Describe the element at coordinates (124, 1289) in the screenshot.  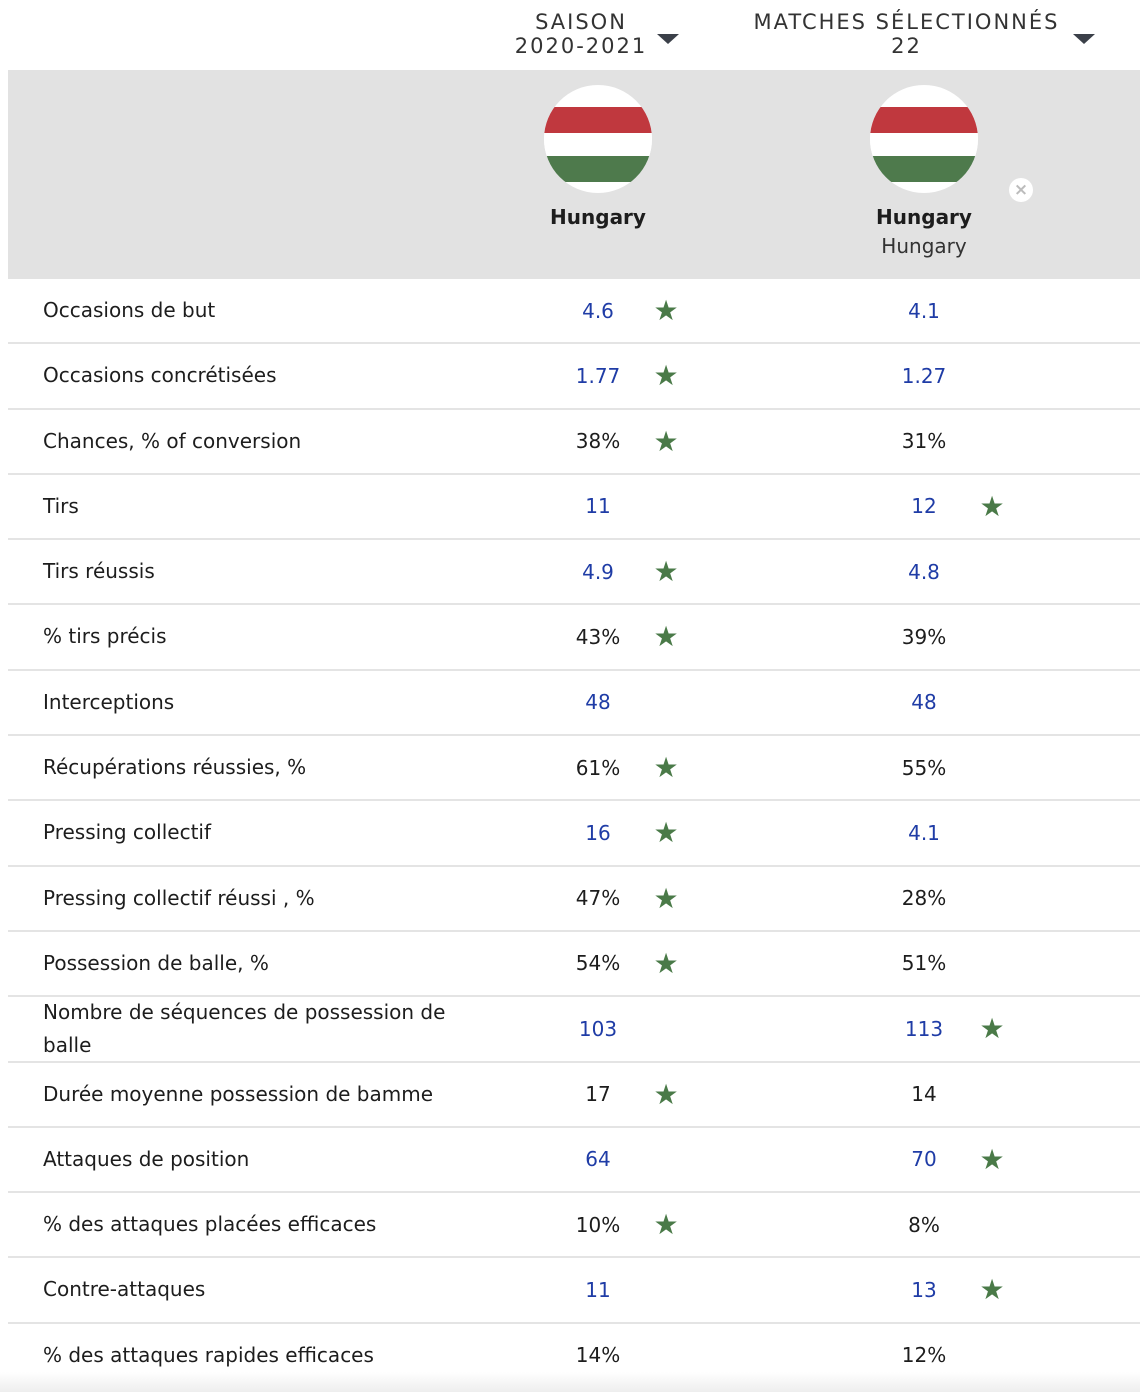
I see `stat-label: Contre-attaques` at that location.